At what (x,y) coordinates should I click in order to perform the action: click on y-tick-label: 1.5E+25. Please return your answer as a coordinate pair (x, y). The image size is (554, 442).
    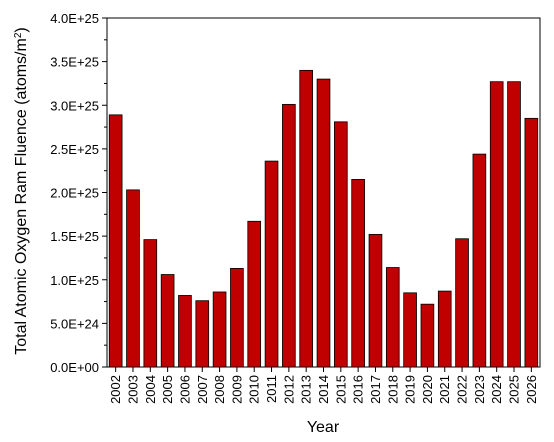
    Looking at the image, I should click on (74, 236).